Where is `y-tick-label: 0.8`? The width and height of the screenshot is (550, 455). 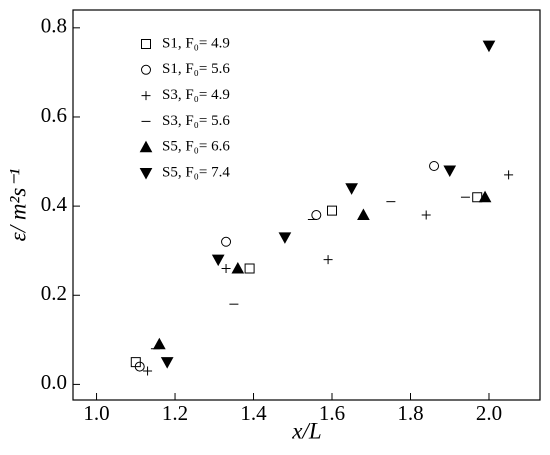 y-tick-label: 0.8 is located at coordinates (54, 26).